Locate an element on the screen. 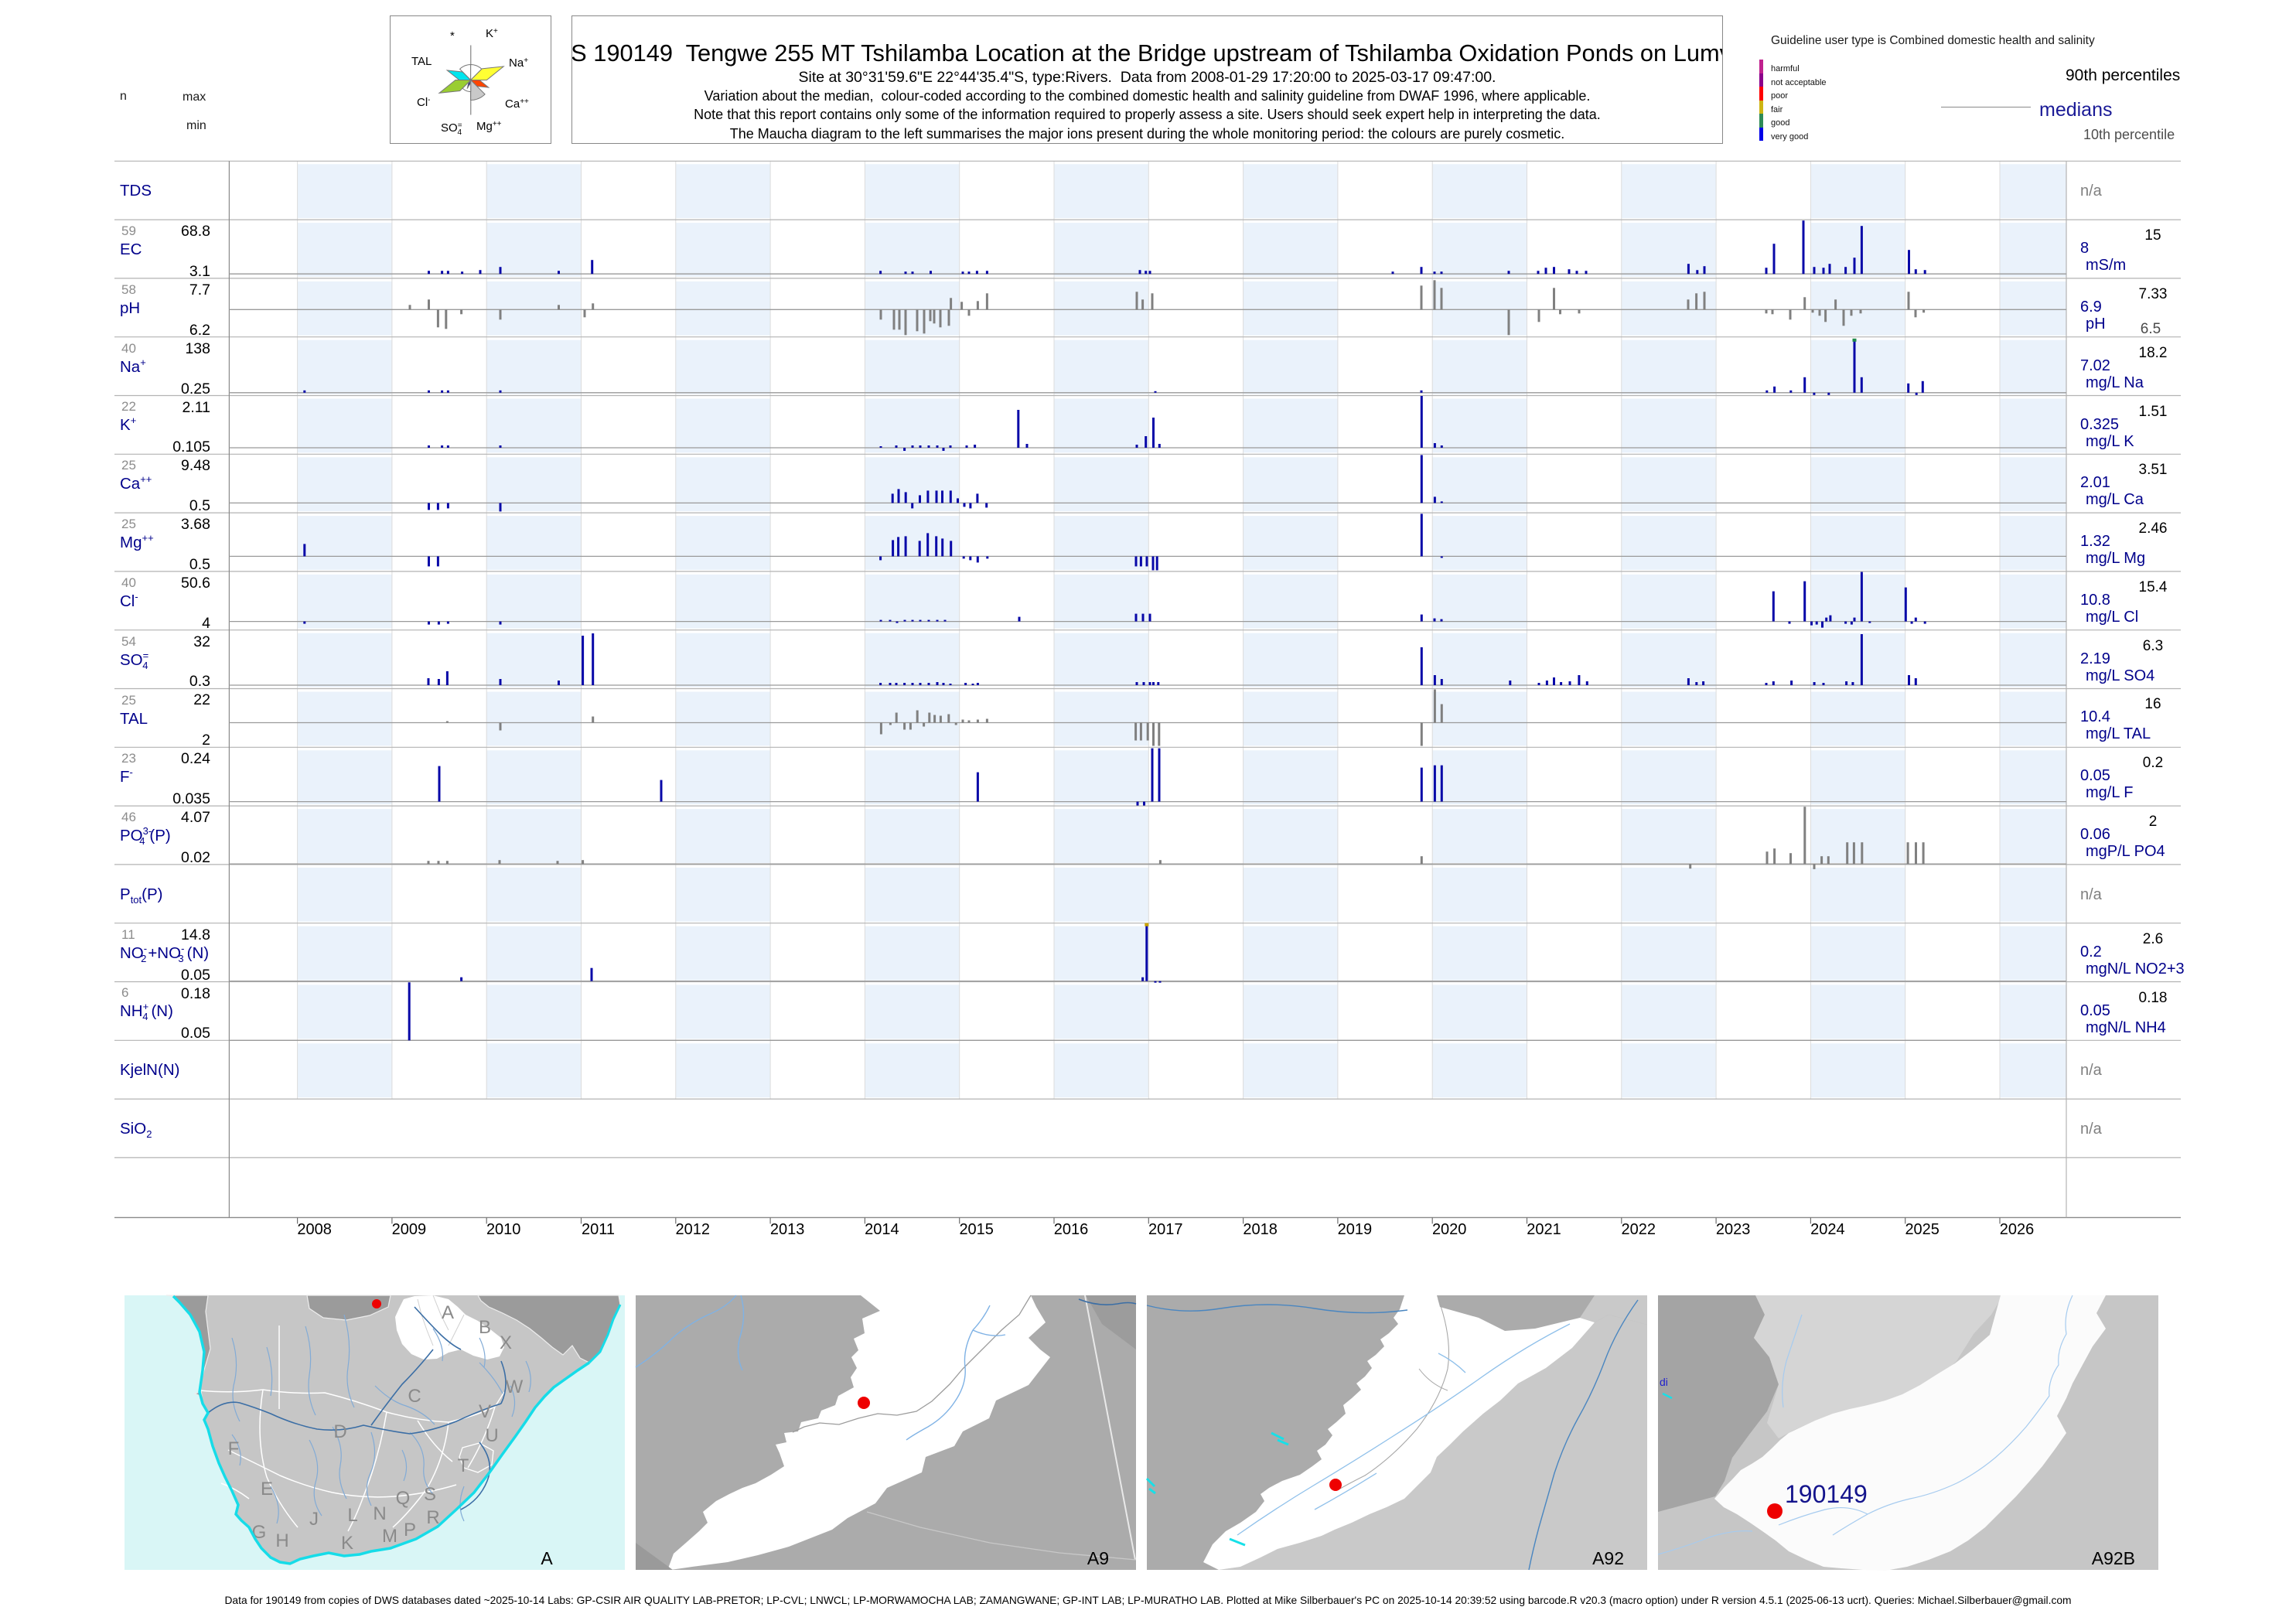  svg-text: 2017 is located at coordinates (1165, 1229).